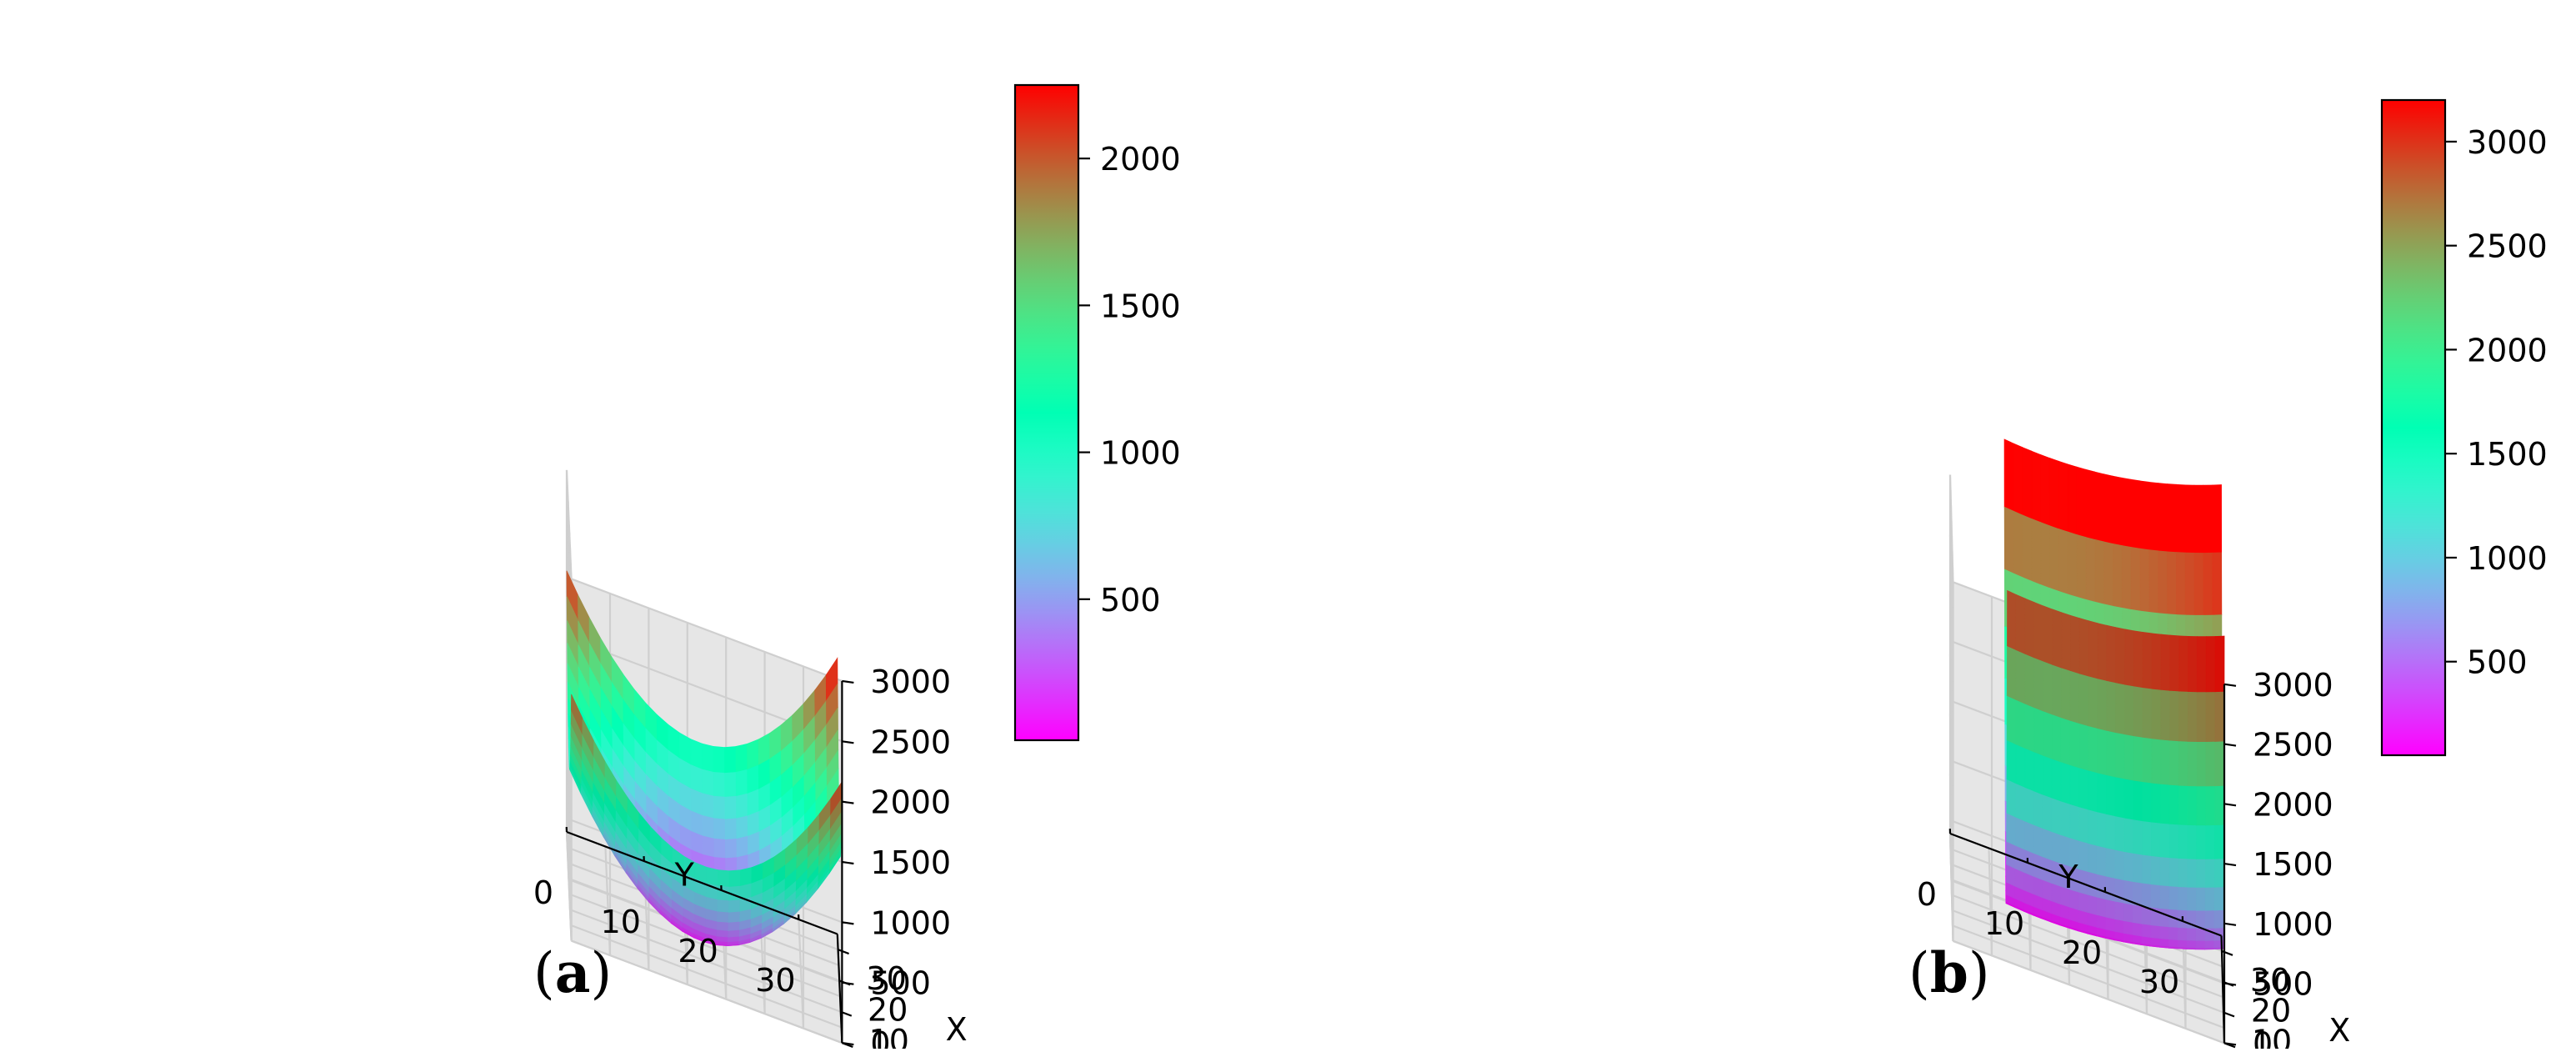 The image size is (2576, 1052). What do you see at coordinates (684, 874) in the screenshot?
I see `y-axis-label: Y` at bounding box center [684, 874].